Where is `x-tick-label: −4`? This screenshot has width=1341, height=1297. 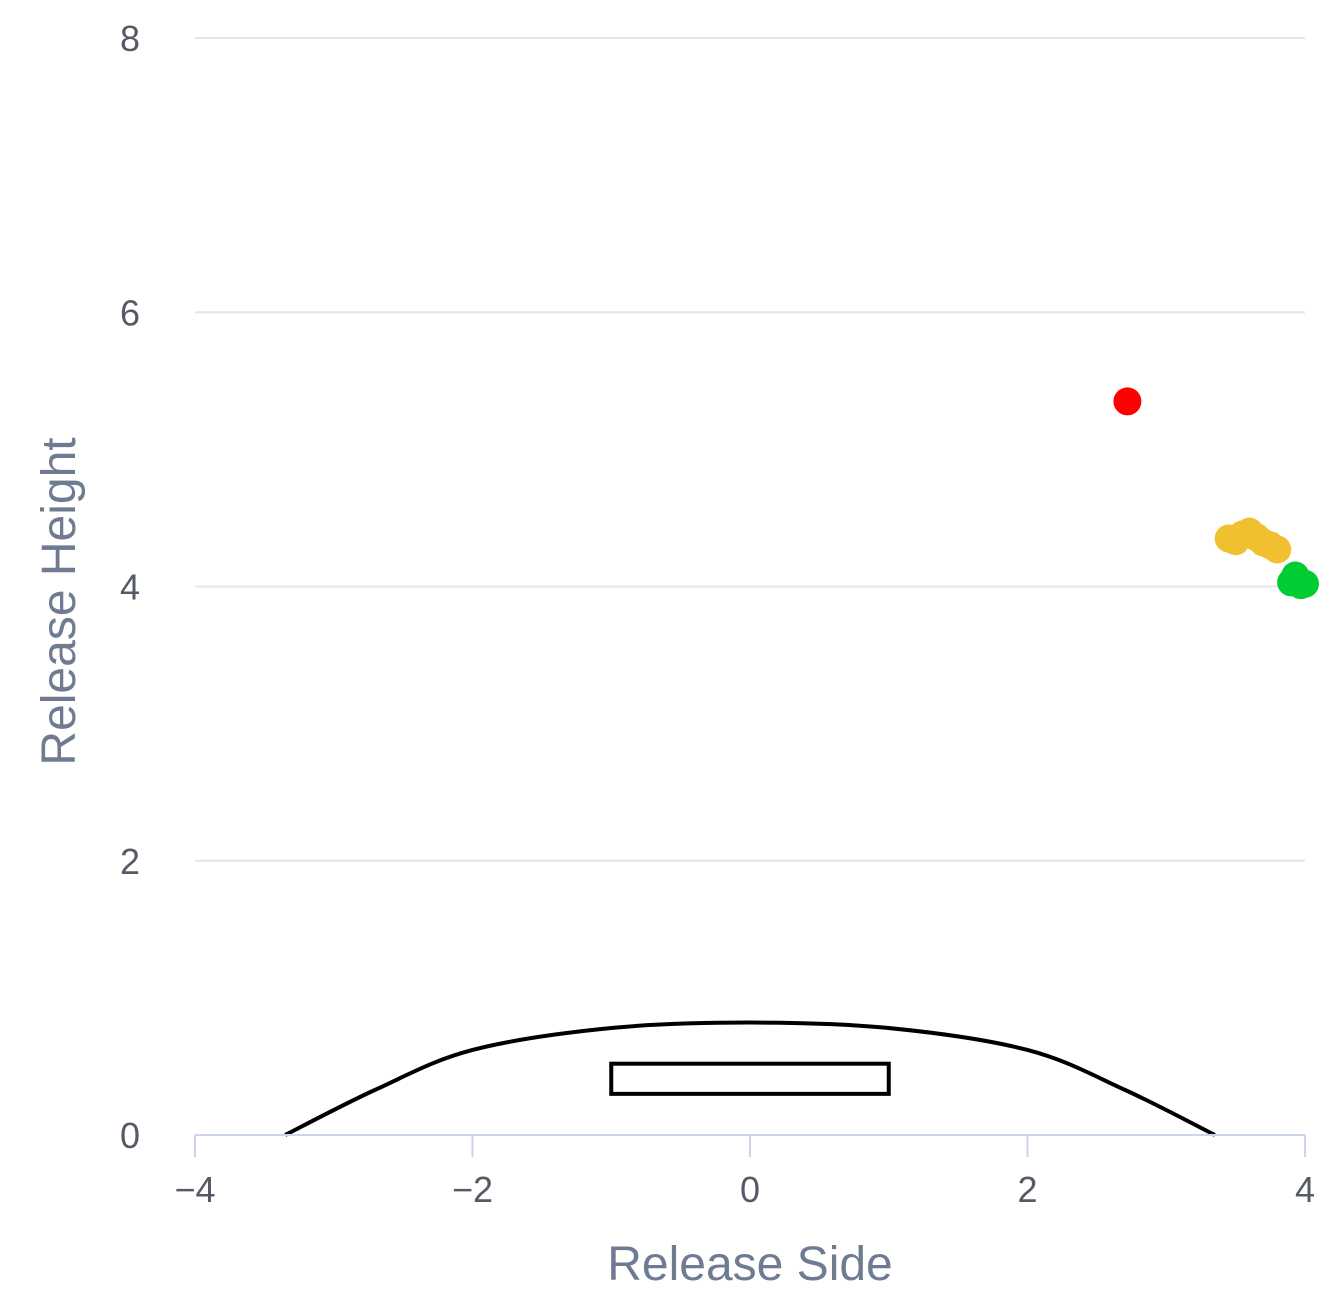 x-tick-label: −4 is located at coordinates (194, 1189).